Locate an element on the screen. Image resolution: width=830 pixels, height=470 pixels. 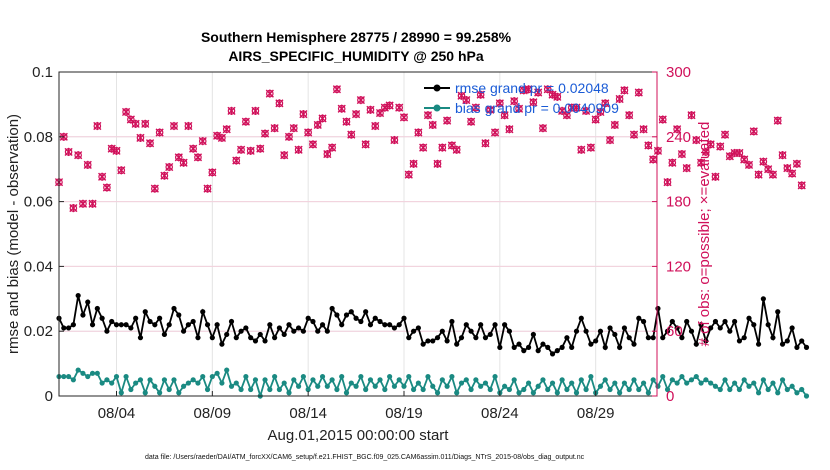
legend-bias-marker is located at coordinates (437, 108).